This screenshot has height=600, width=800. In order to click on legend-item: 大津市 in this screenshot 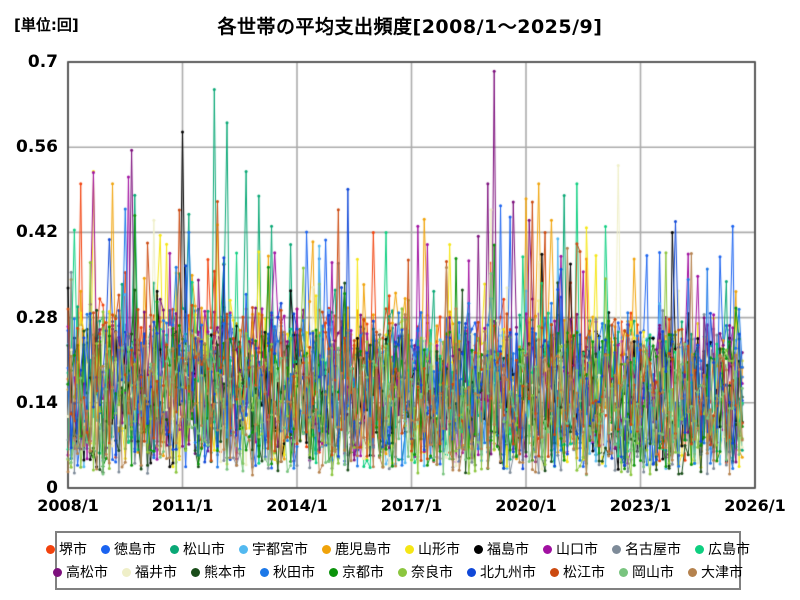, I will do `click(715, 572)`.